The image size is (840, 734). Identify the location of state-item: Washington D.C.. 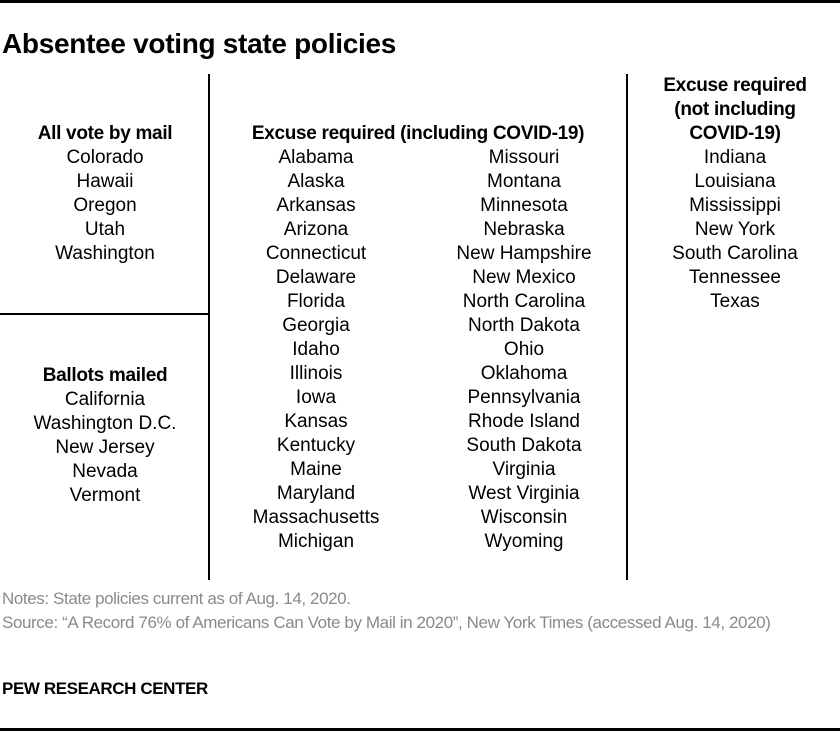
(105, 423).